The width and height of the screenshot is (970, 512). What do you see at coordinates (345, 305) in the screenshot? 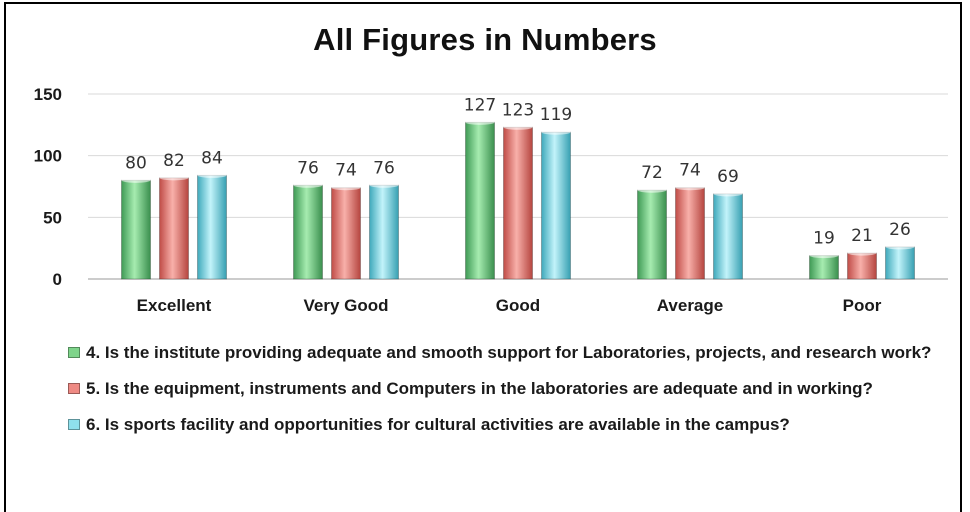
I see `x-category-label: Very Good` at bounding box center [345, 305].